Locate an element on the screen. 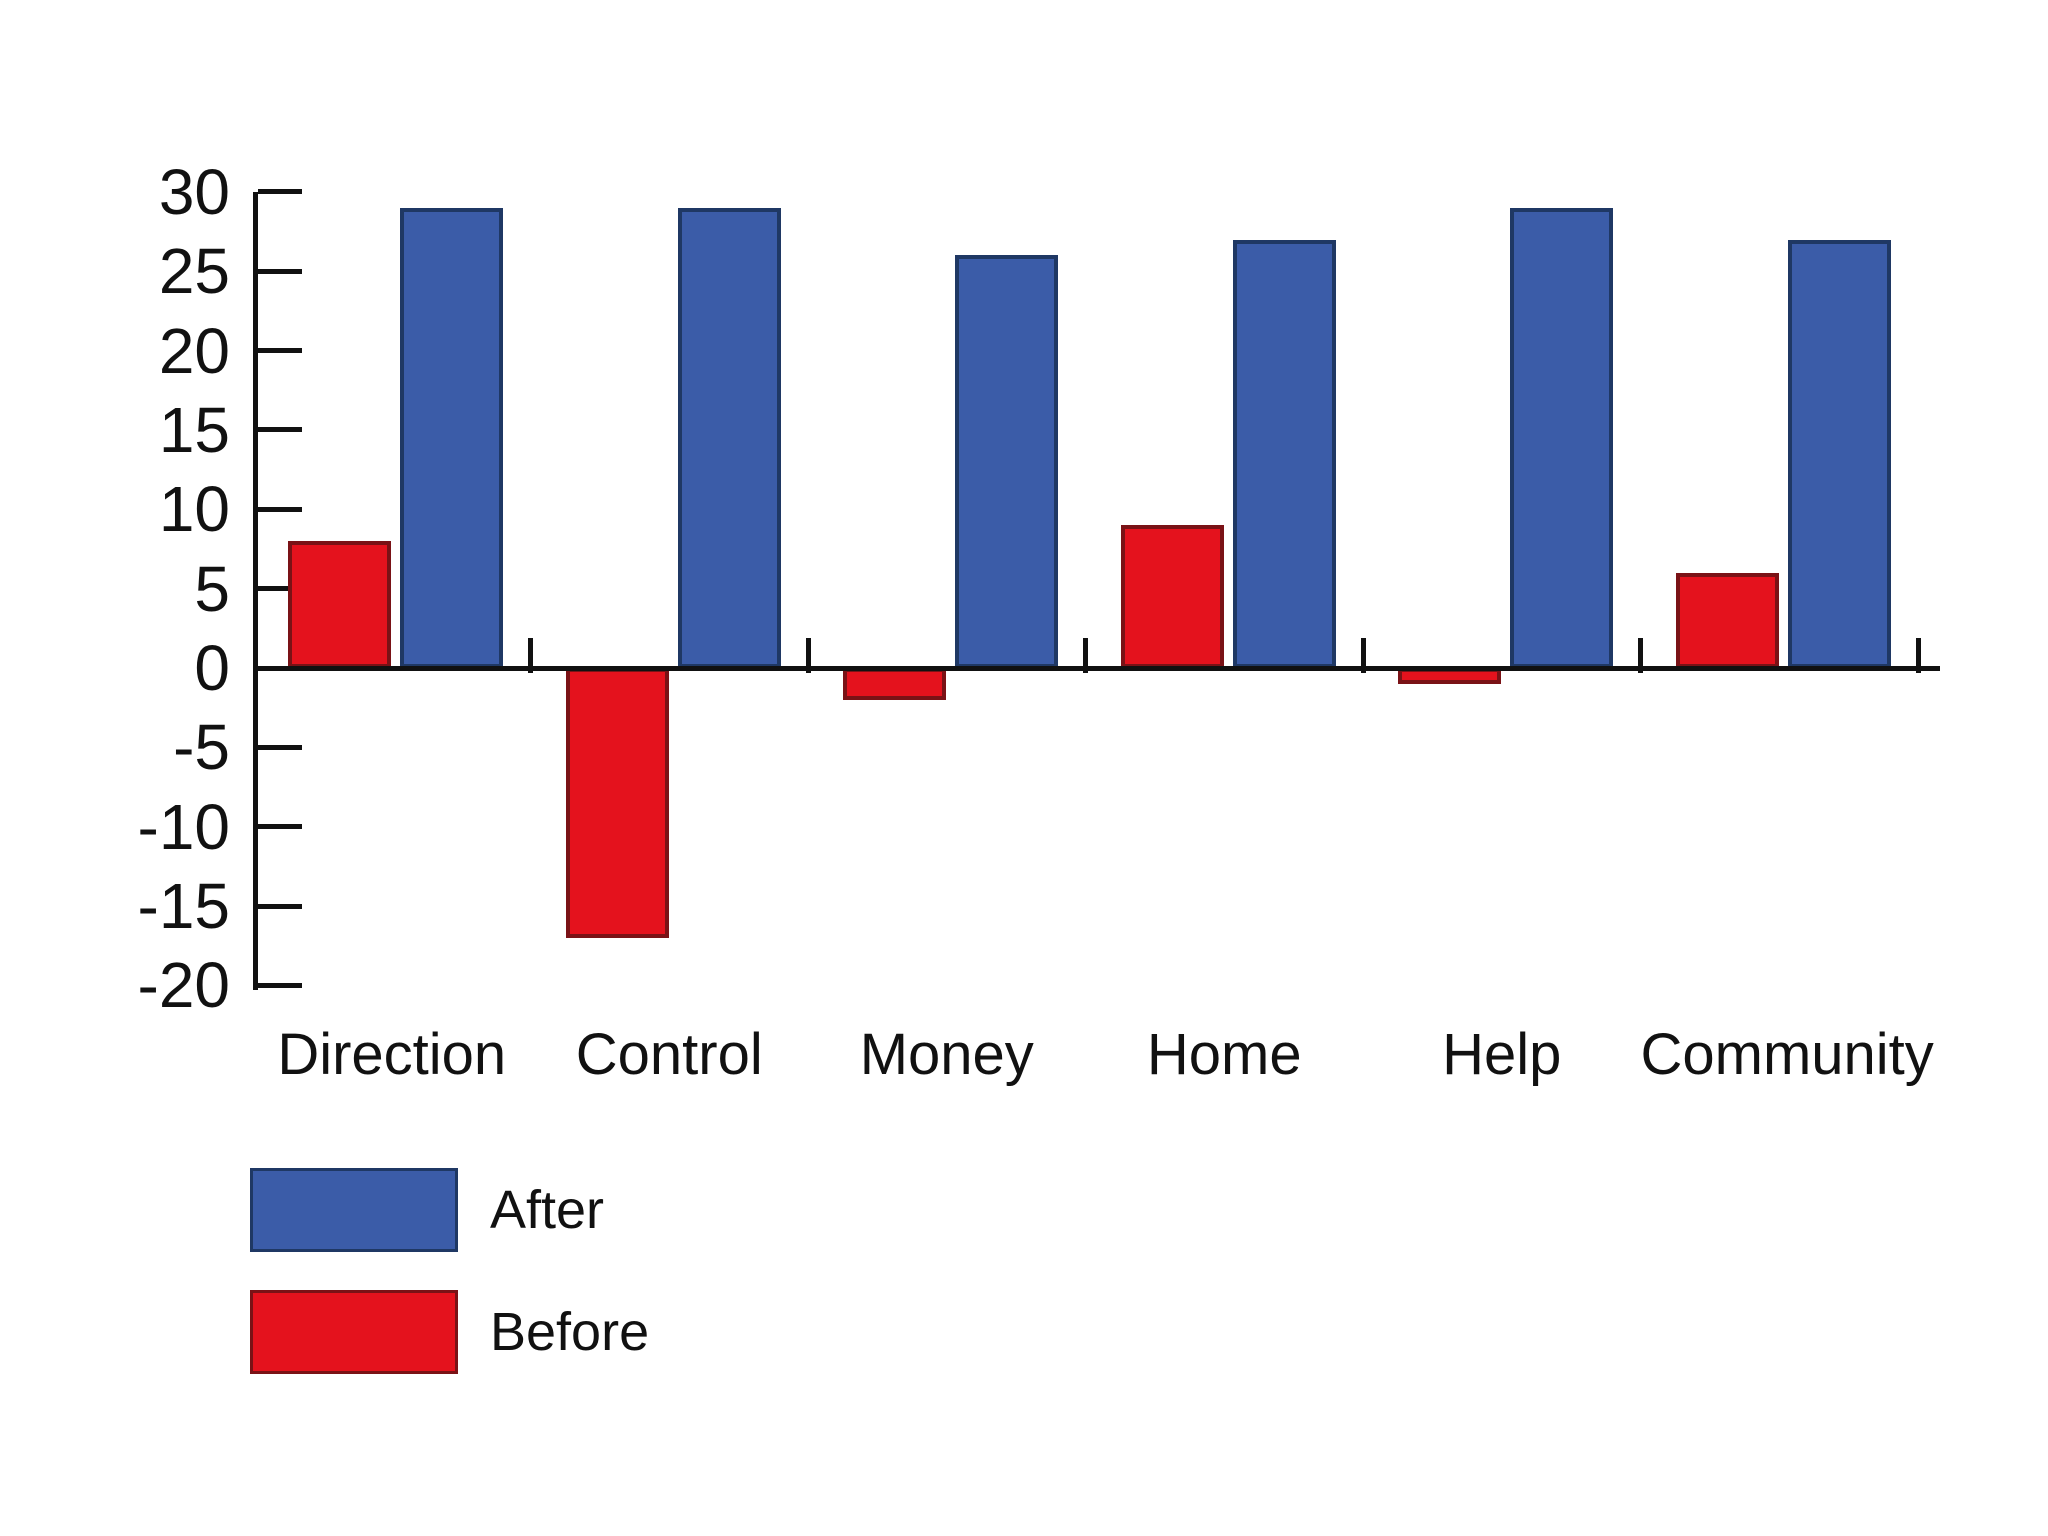 The width and height of the screenshot is (2048, 1536). y-axis-tick-label: 30 is located at coordinates (194, 191).